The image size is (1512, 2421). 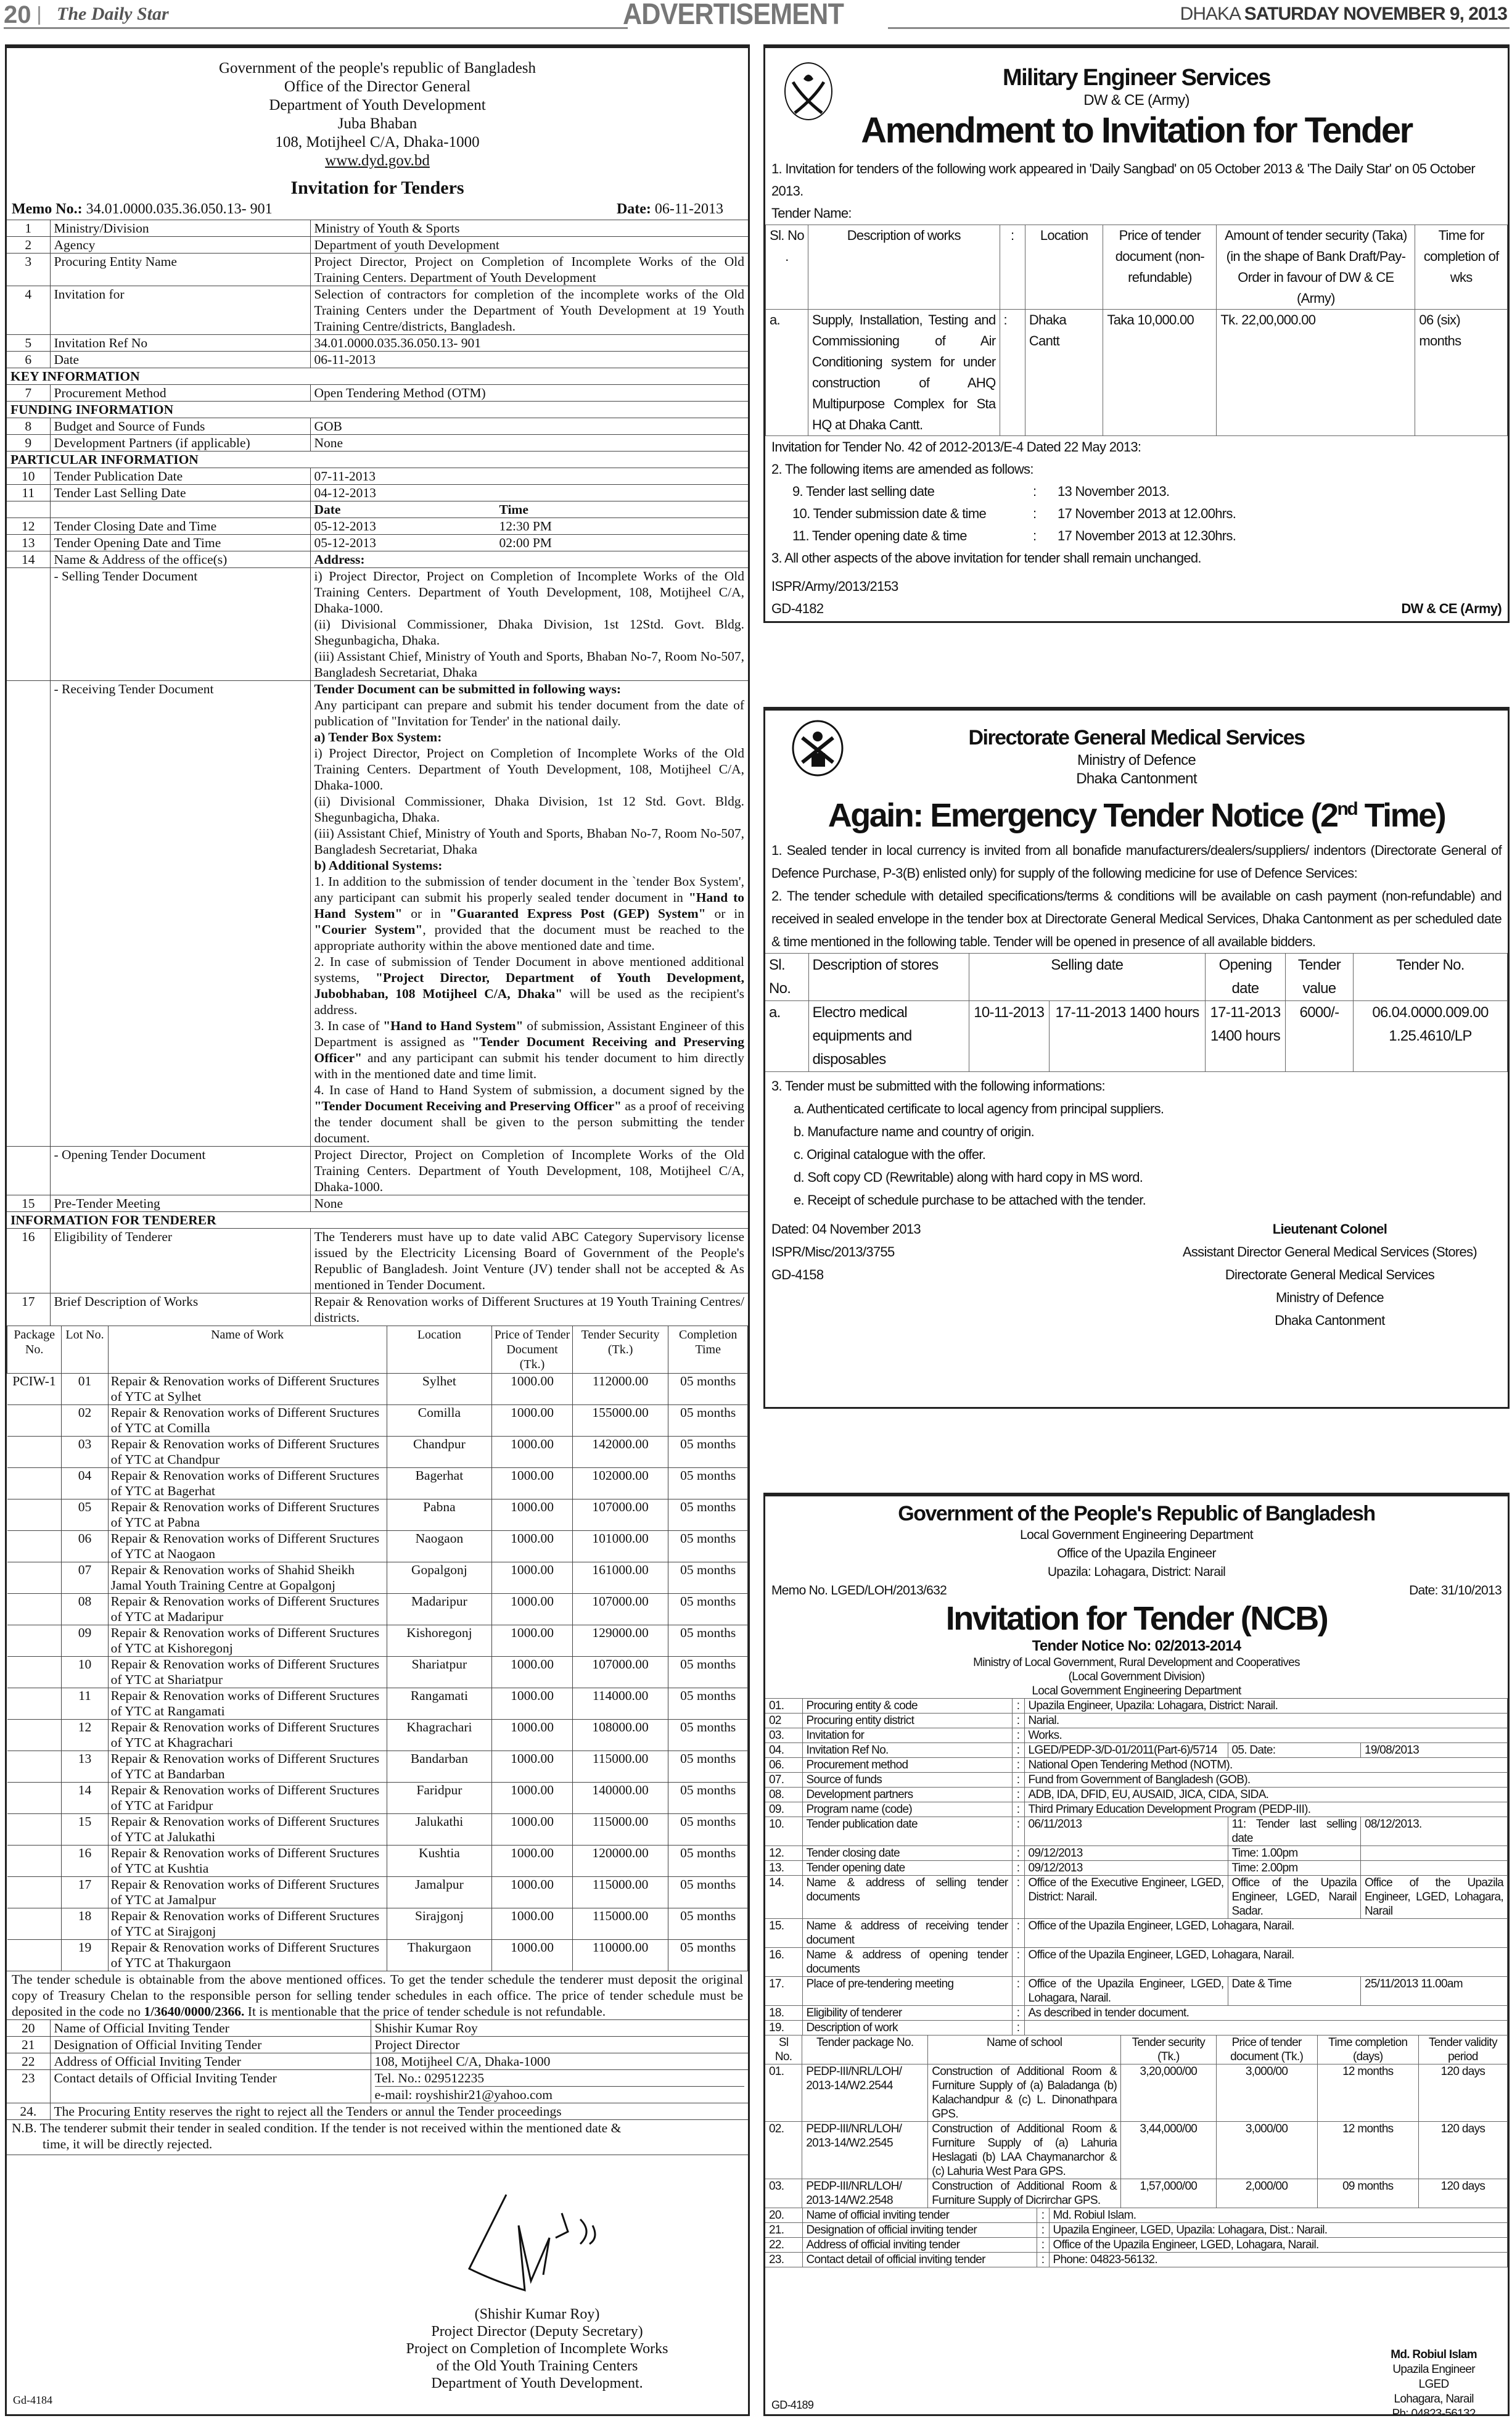 I want to click on row-number: 22., so click(x=784, y=2245).